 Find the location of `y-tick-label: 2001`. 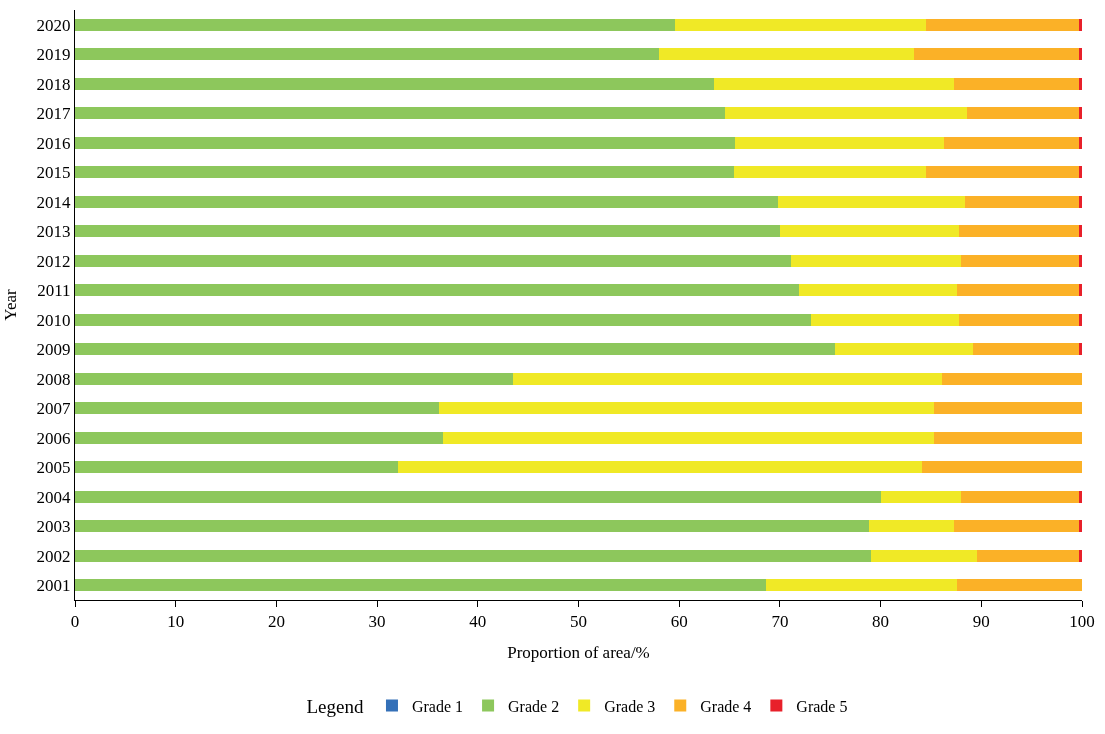

y-tick-label: 2001 is located at coordinates (53, 586).